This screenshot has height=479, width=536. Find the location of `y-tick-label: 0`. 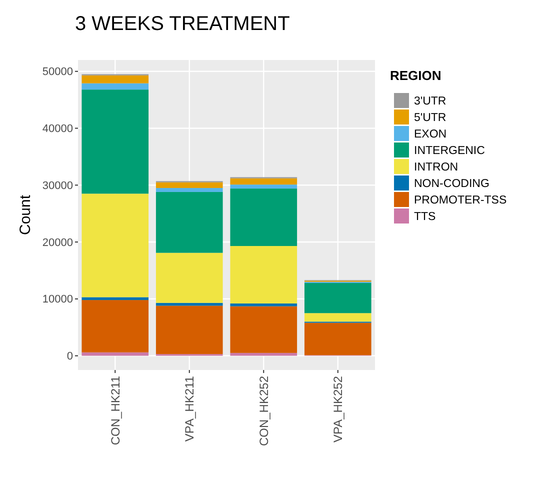

y-tick-label: 0 is located at coordinates (69, 356).